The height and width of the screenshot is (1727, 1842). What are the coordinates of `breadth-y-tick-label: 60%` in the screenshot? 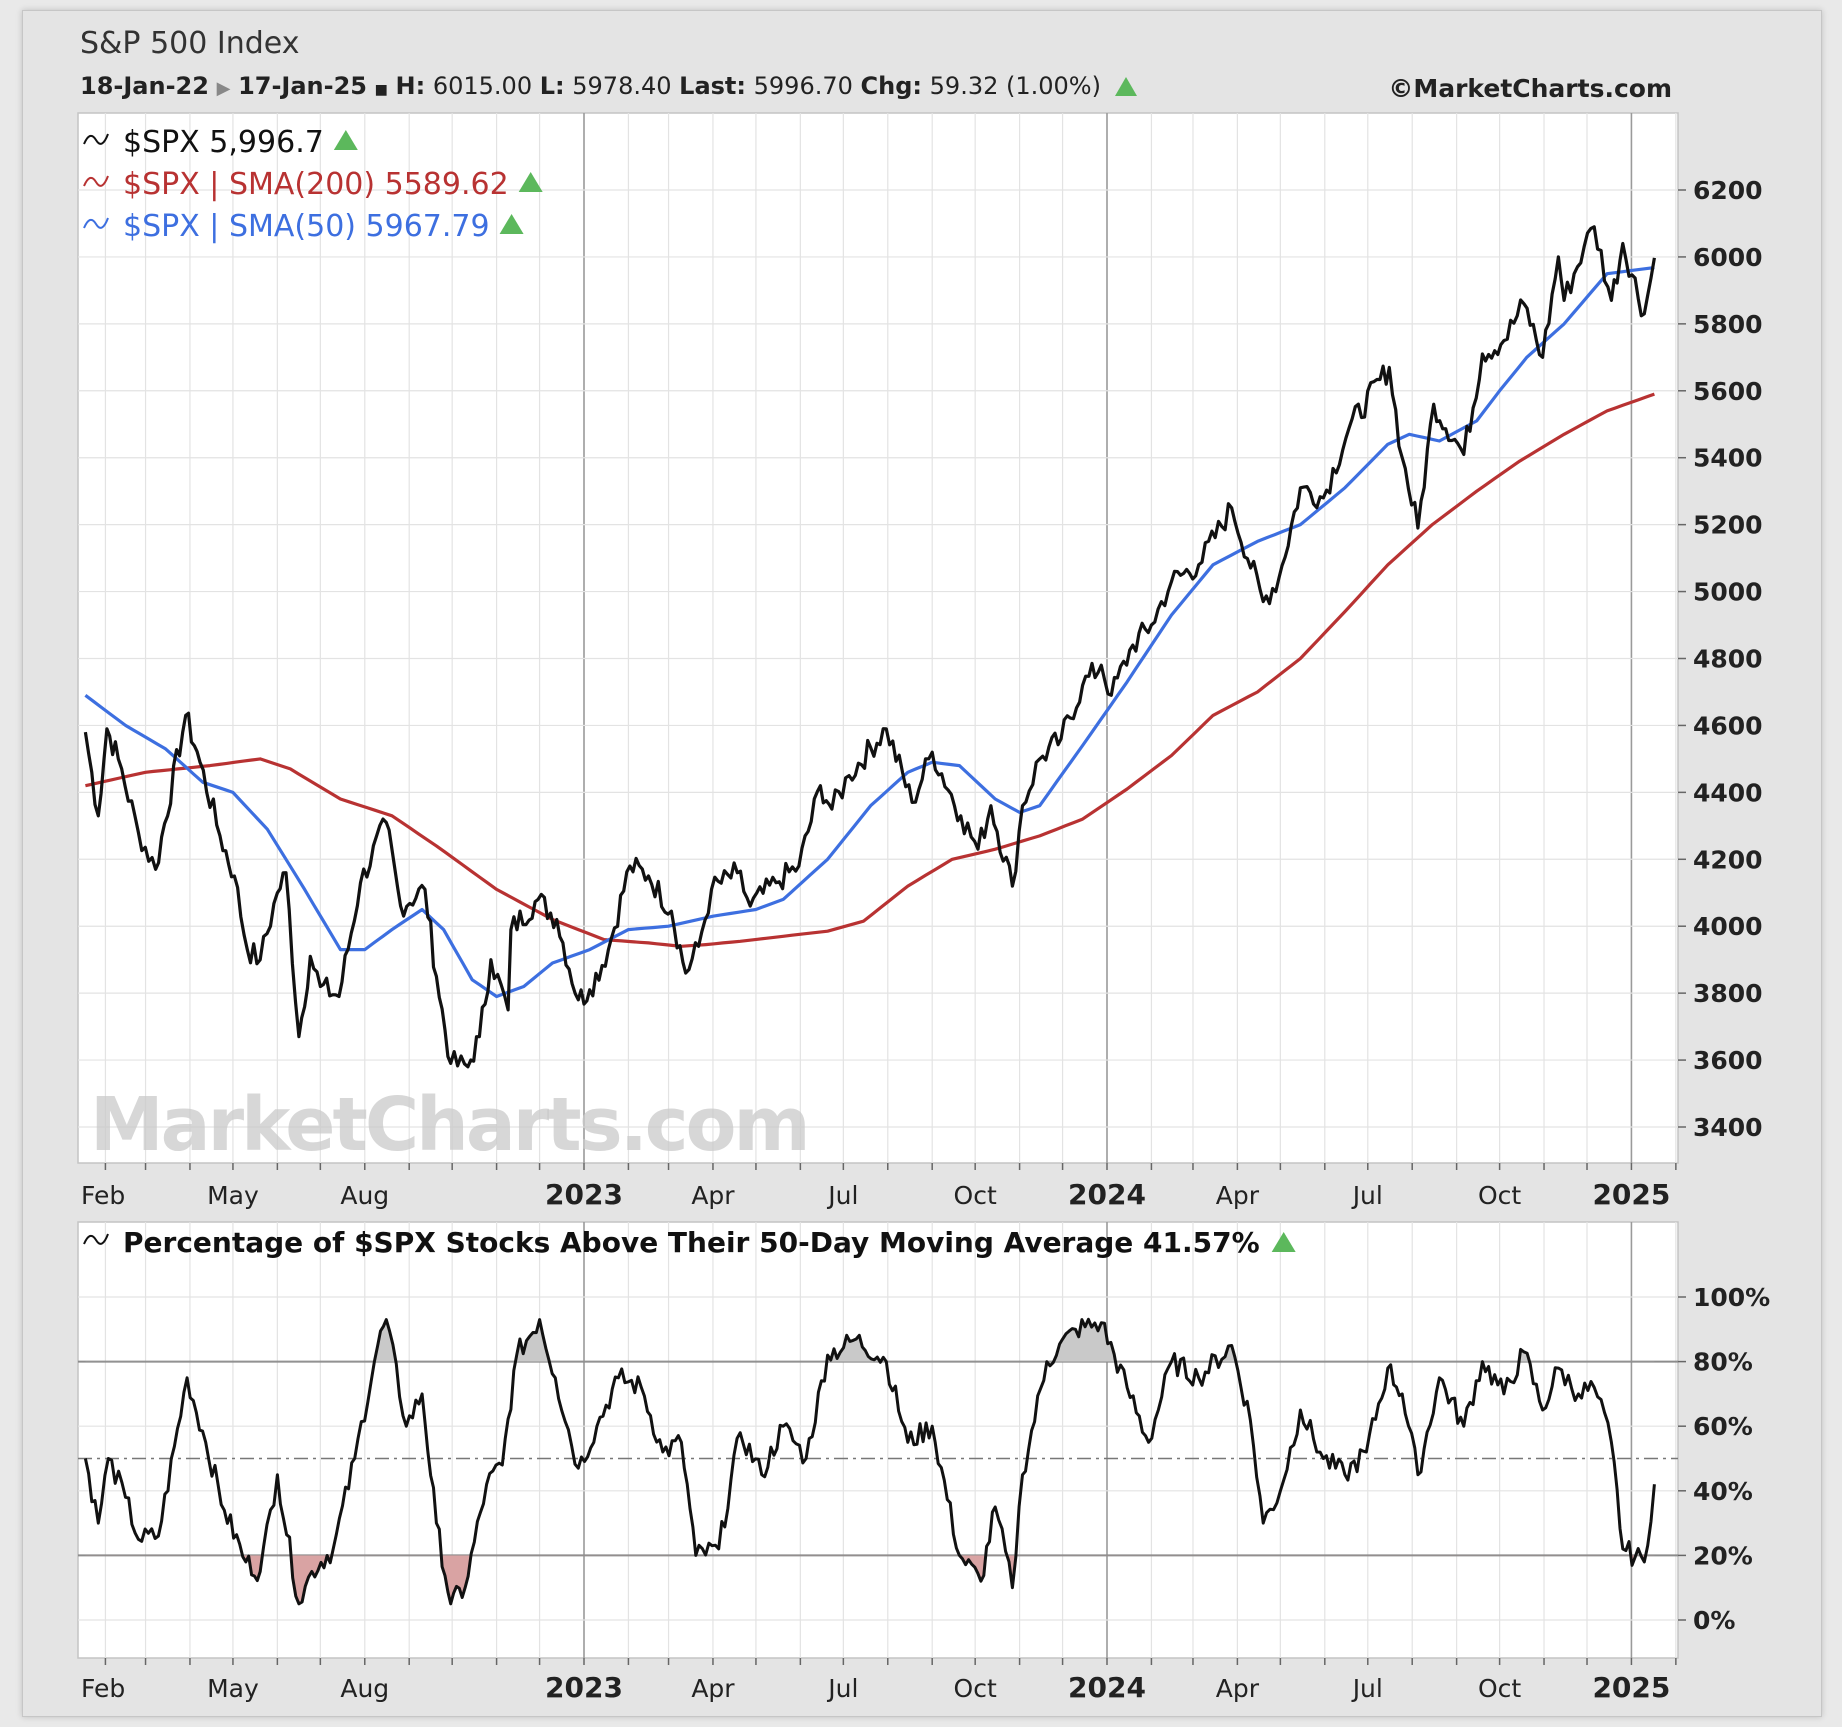 It's located at (1723, 1426).